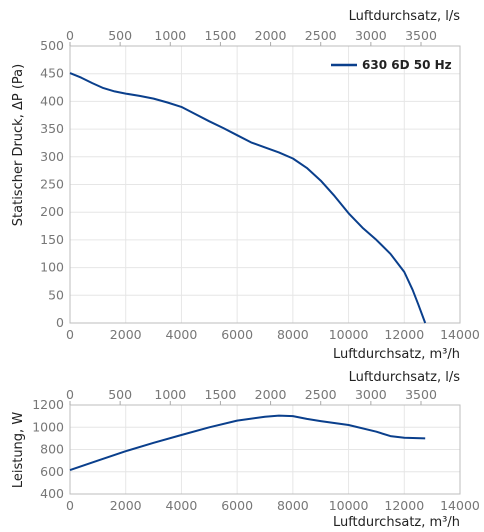 The height and width of the screenshot is (532, 484). I want to click on y-tick-label: 450, so click(52, 73).